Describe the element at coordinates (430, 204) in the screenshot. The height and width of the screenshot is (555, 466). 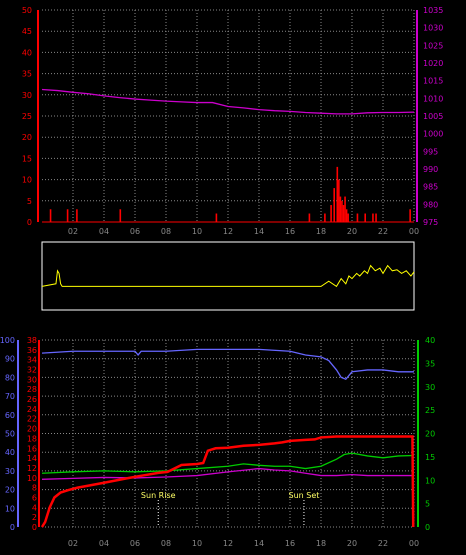
I see `baro-tick-label: 980` at that location.